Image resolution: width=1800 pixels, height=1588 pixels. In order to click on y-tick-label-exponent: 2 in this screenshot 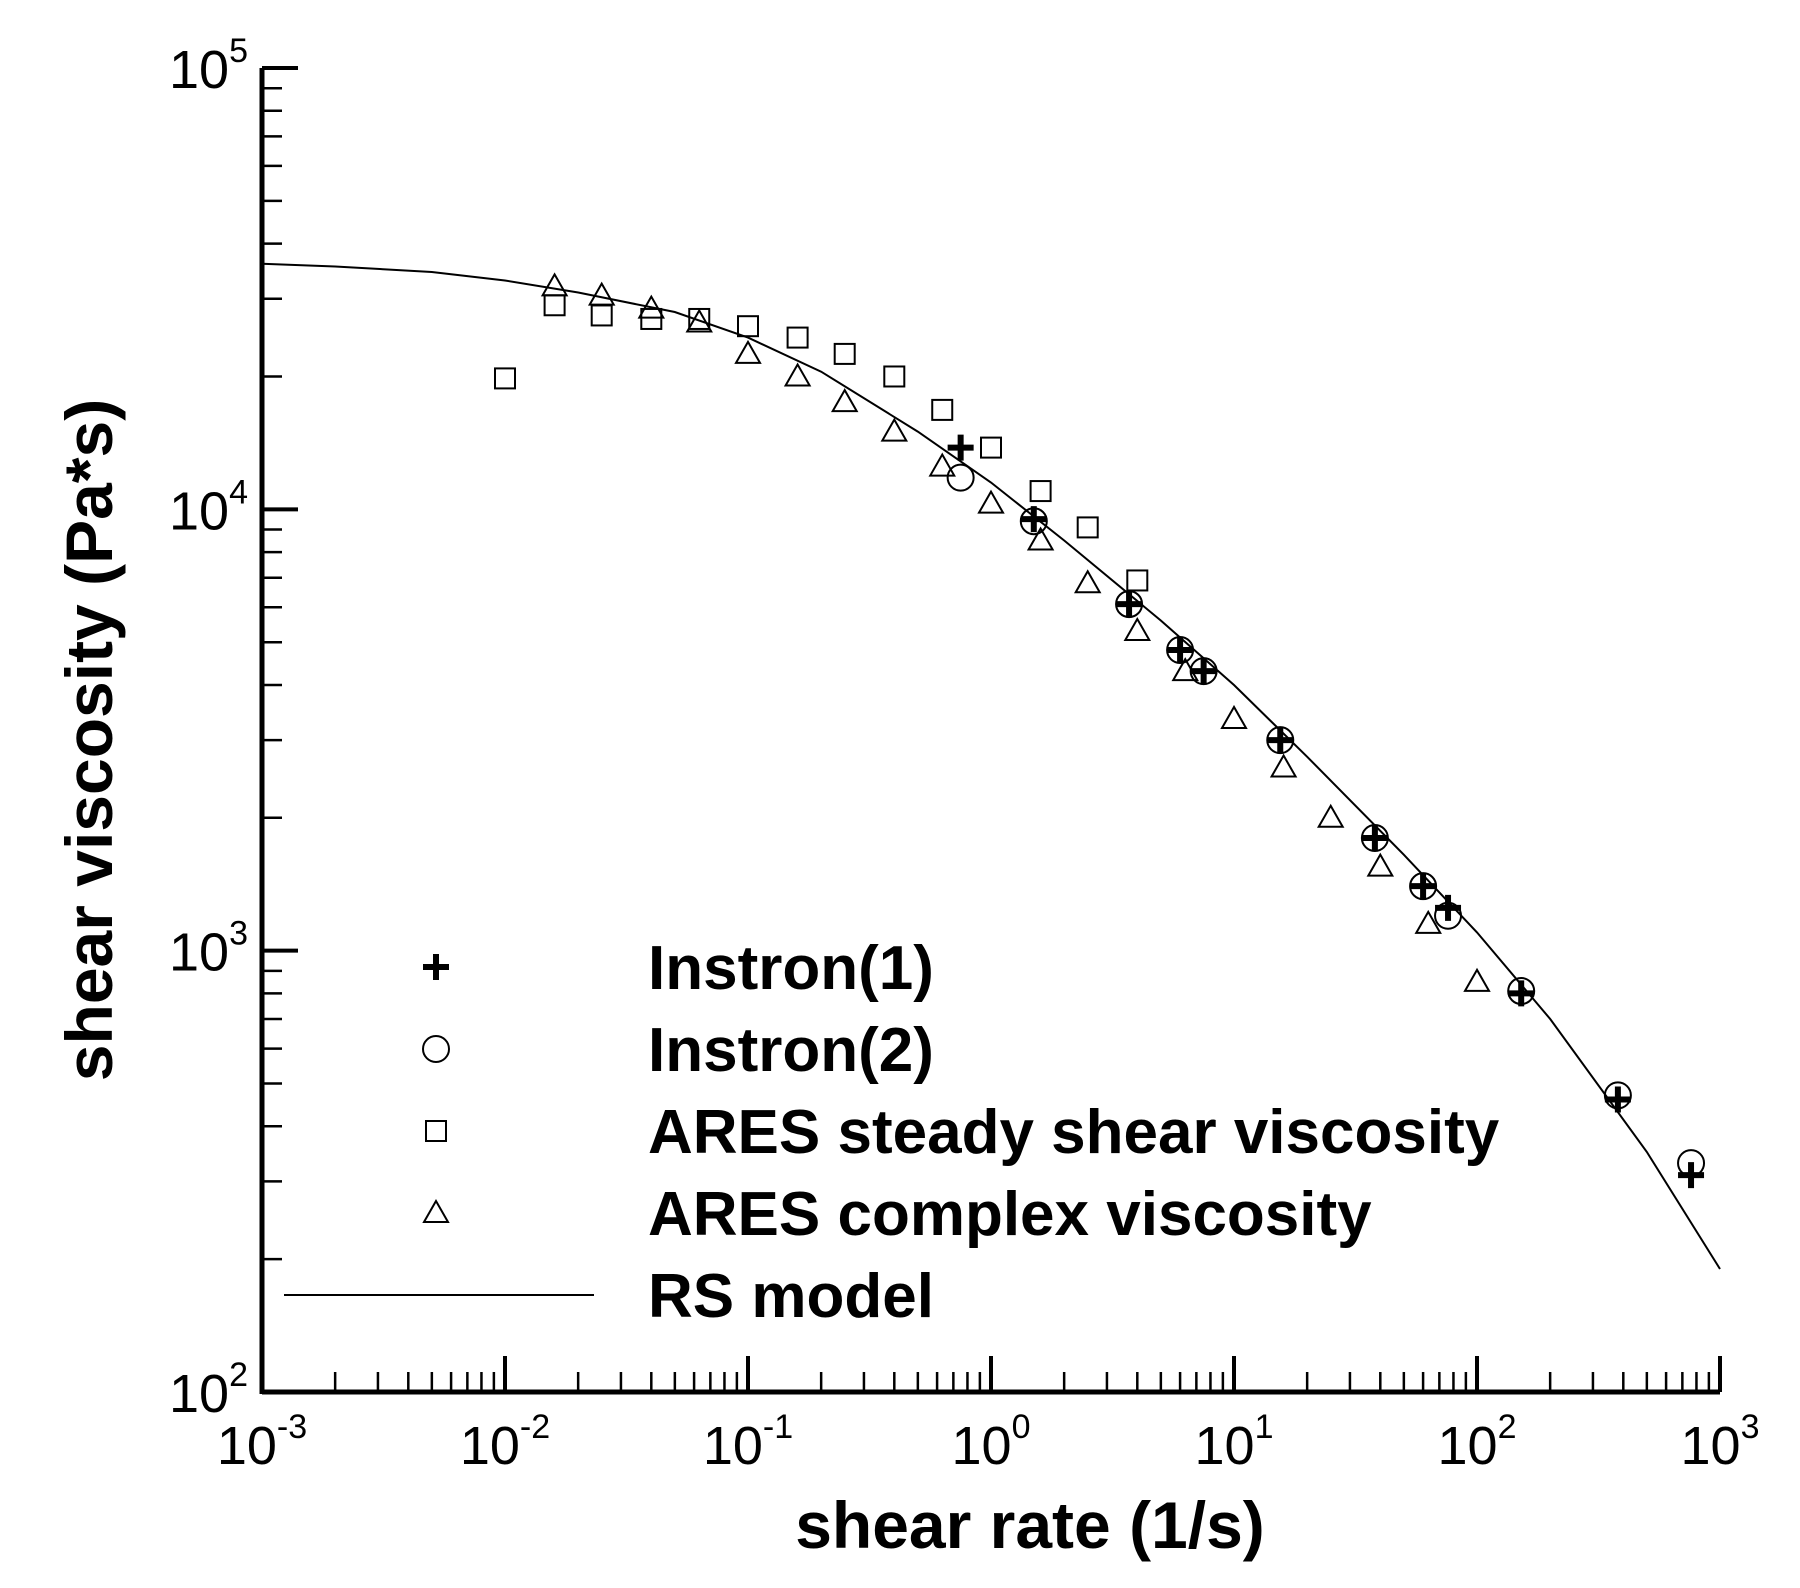, I will do `click(238, 1375)`.